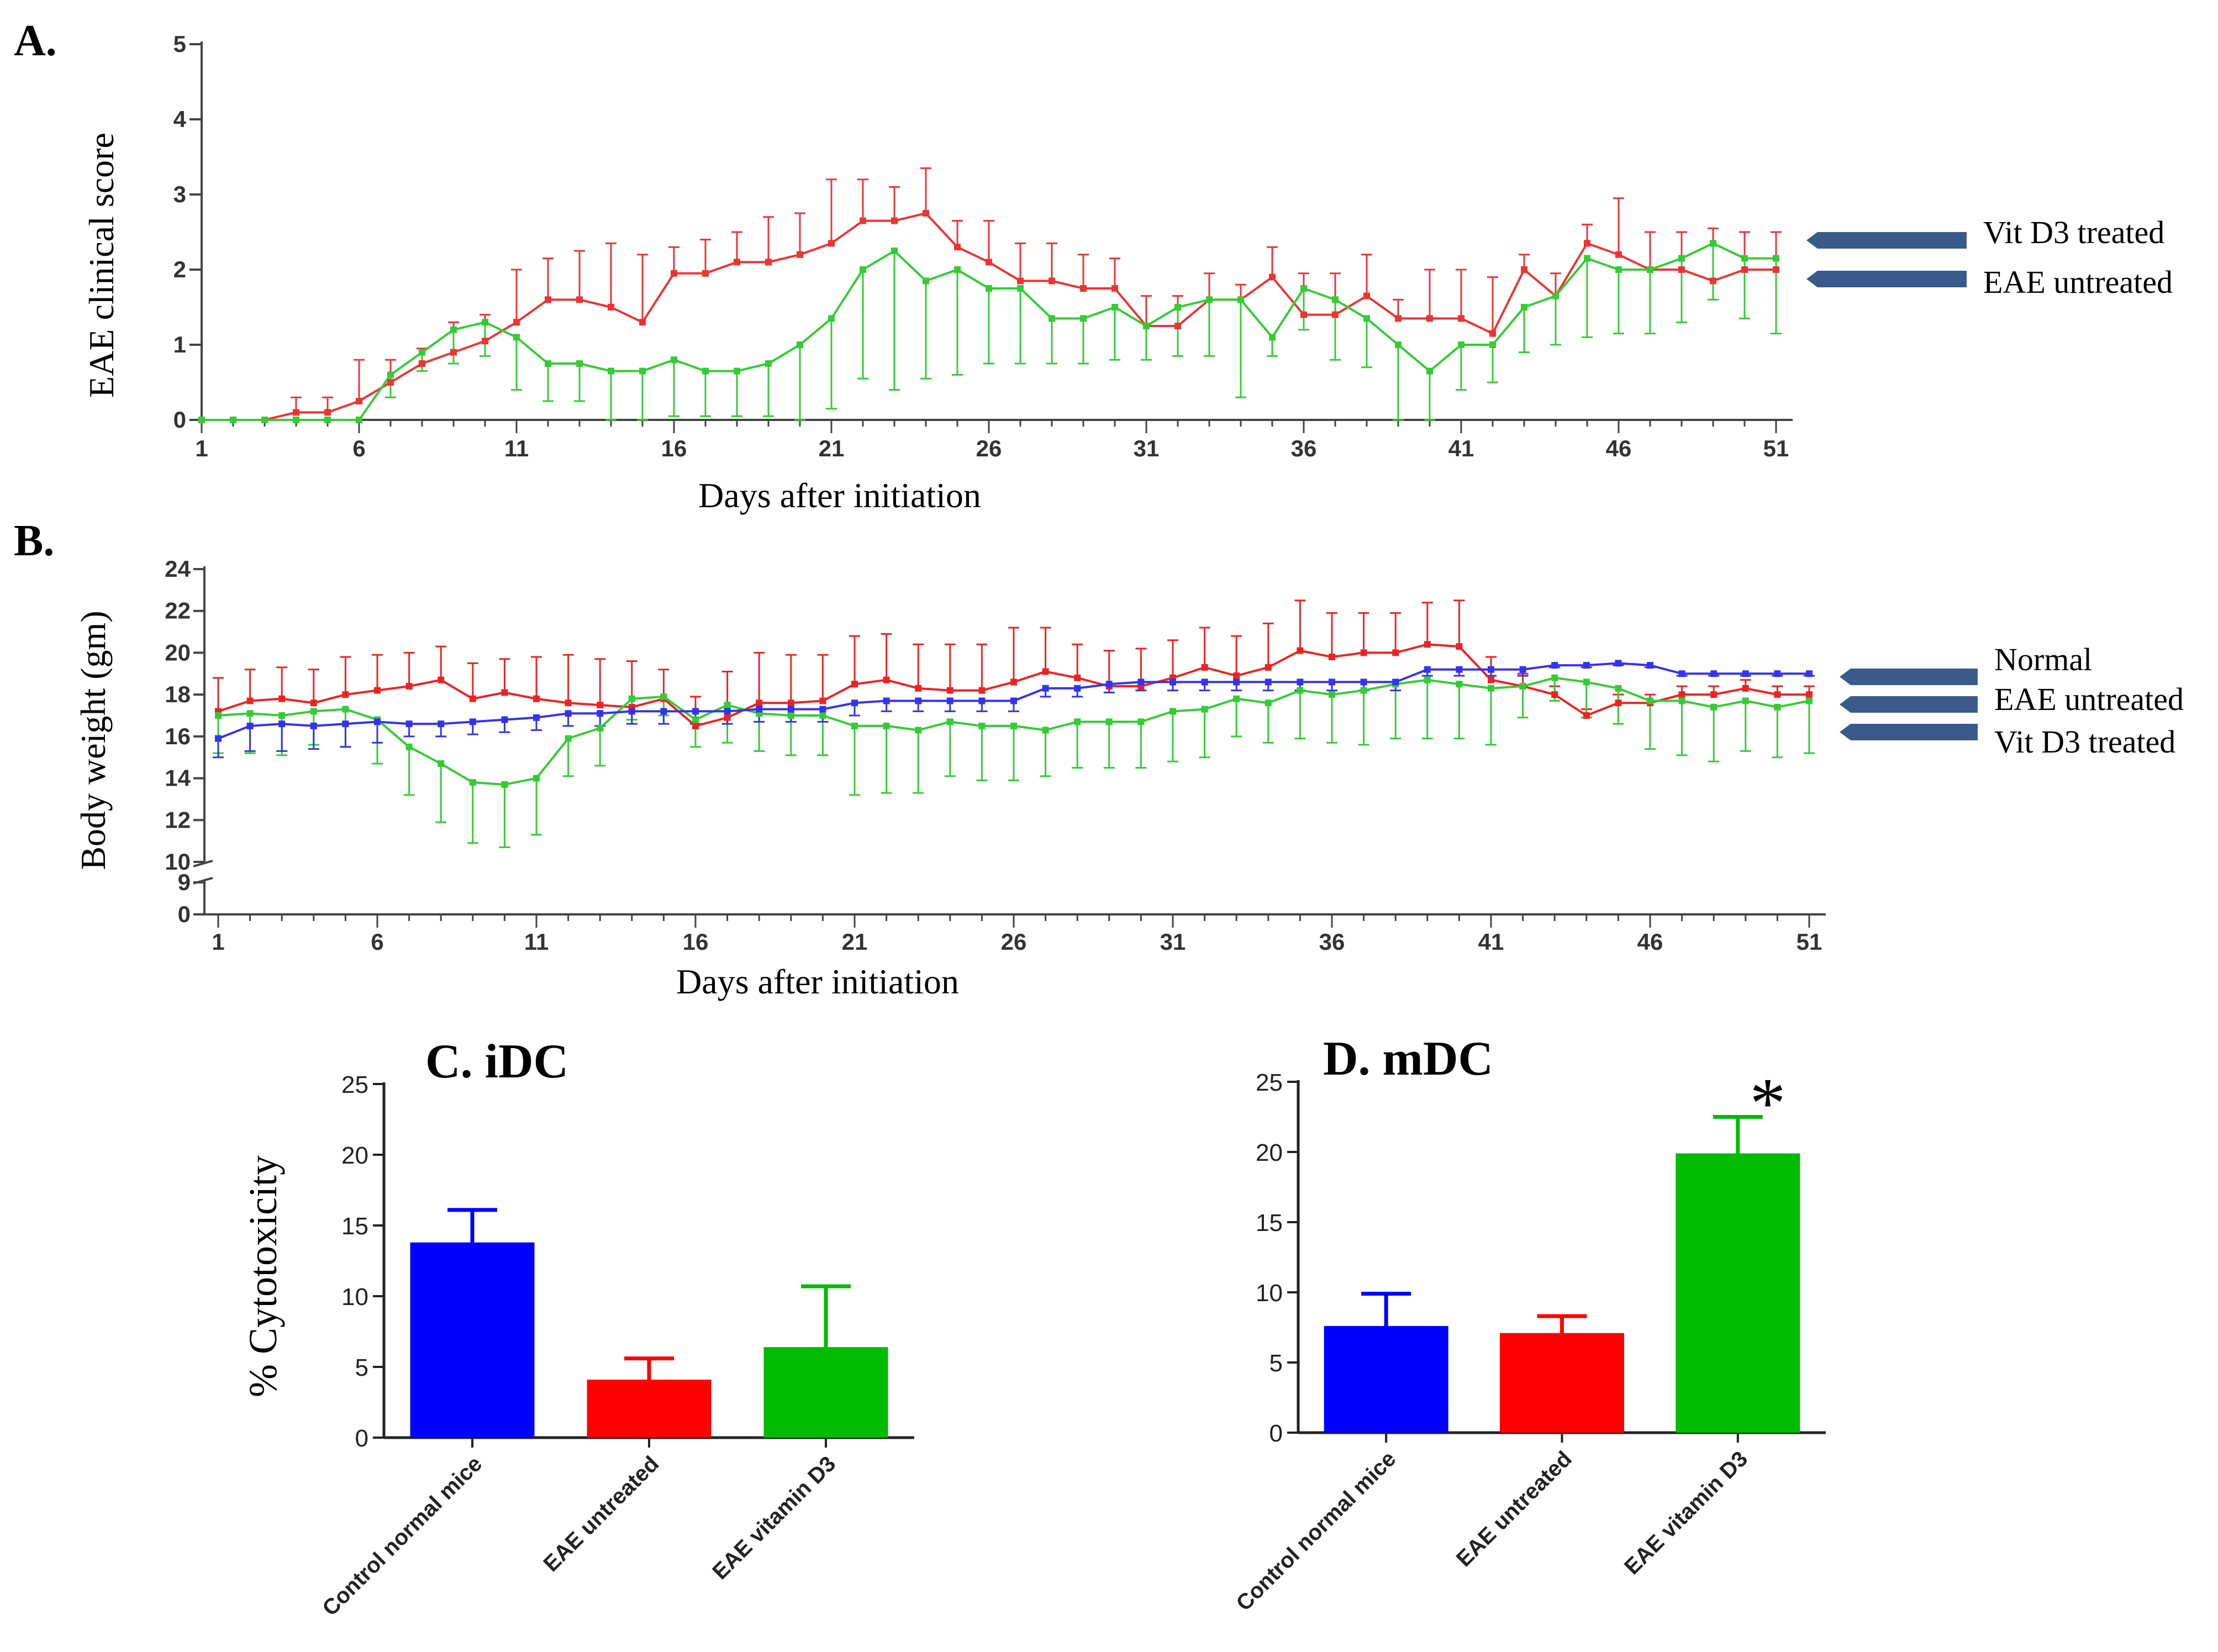 The width and height of the screenshot is (2218, 1652). Describe the element at coordinates (536, 942) in the screenshot. I see `x-tick-label: 11` at that location.